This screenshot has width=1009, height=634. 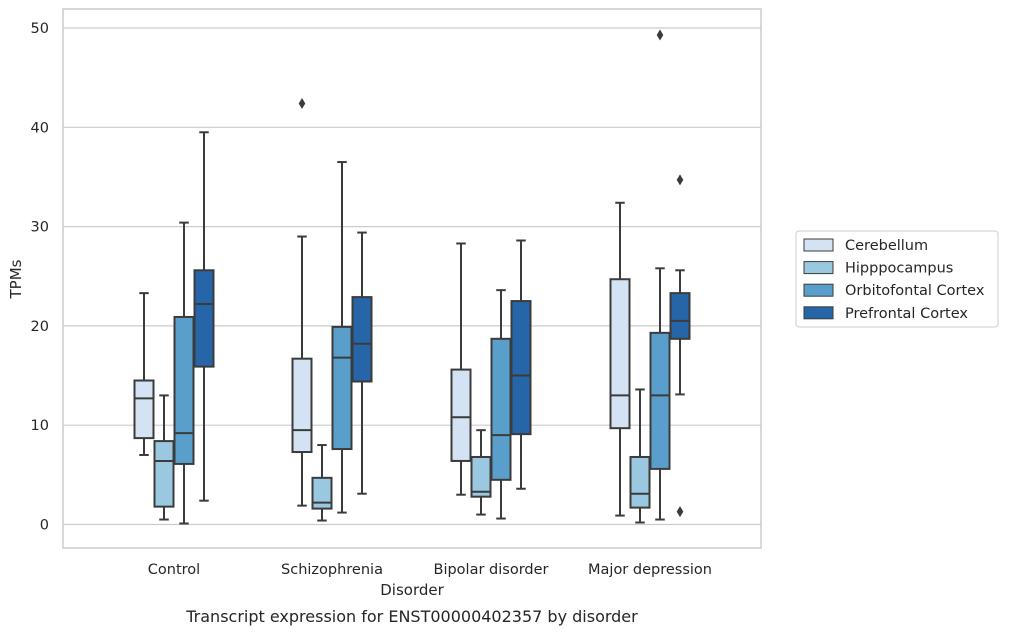 What do you see at coordinates (40, 29) in the screenshot?
I see `y-tick-label: 50` at bounding box center [40, 29].